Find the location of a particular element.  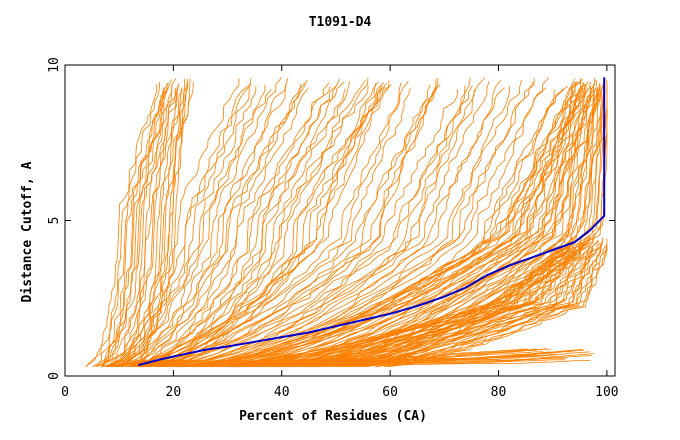

x-tick-label: 80 is located at coordinates (499, 392).